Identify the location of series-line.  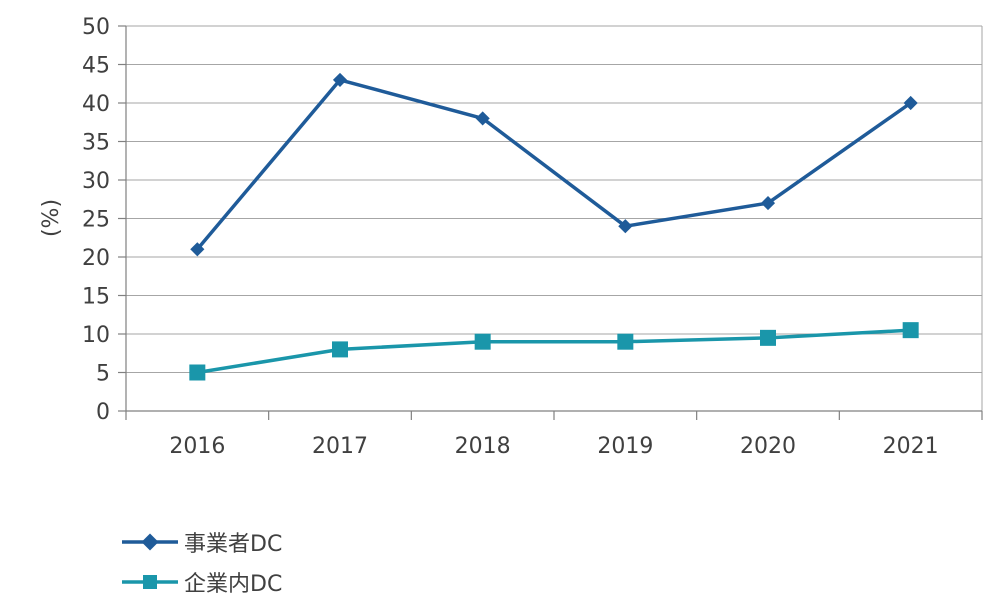
(554, 351).